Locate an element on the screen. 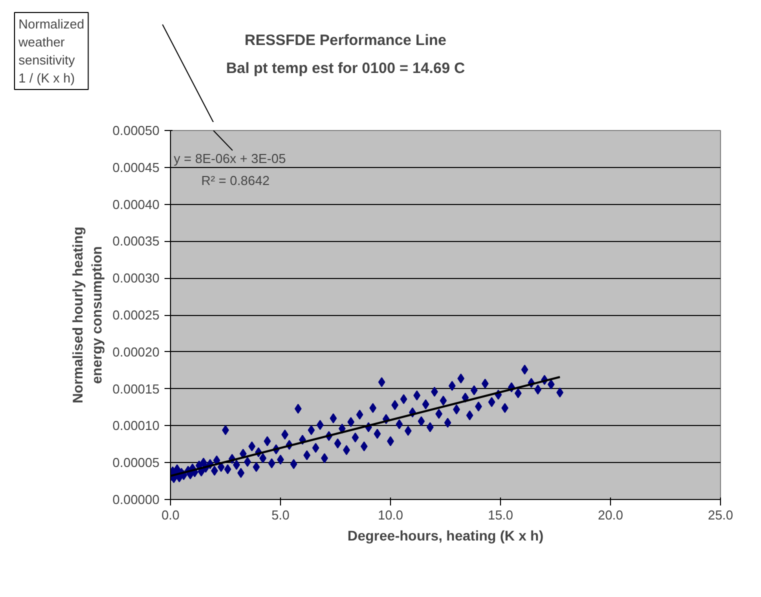 Image resolution: width=761 pixels, height=597 pixels. y-axis-title: Normalised hourly heating energy consumption is located at coordinates (87, 315).